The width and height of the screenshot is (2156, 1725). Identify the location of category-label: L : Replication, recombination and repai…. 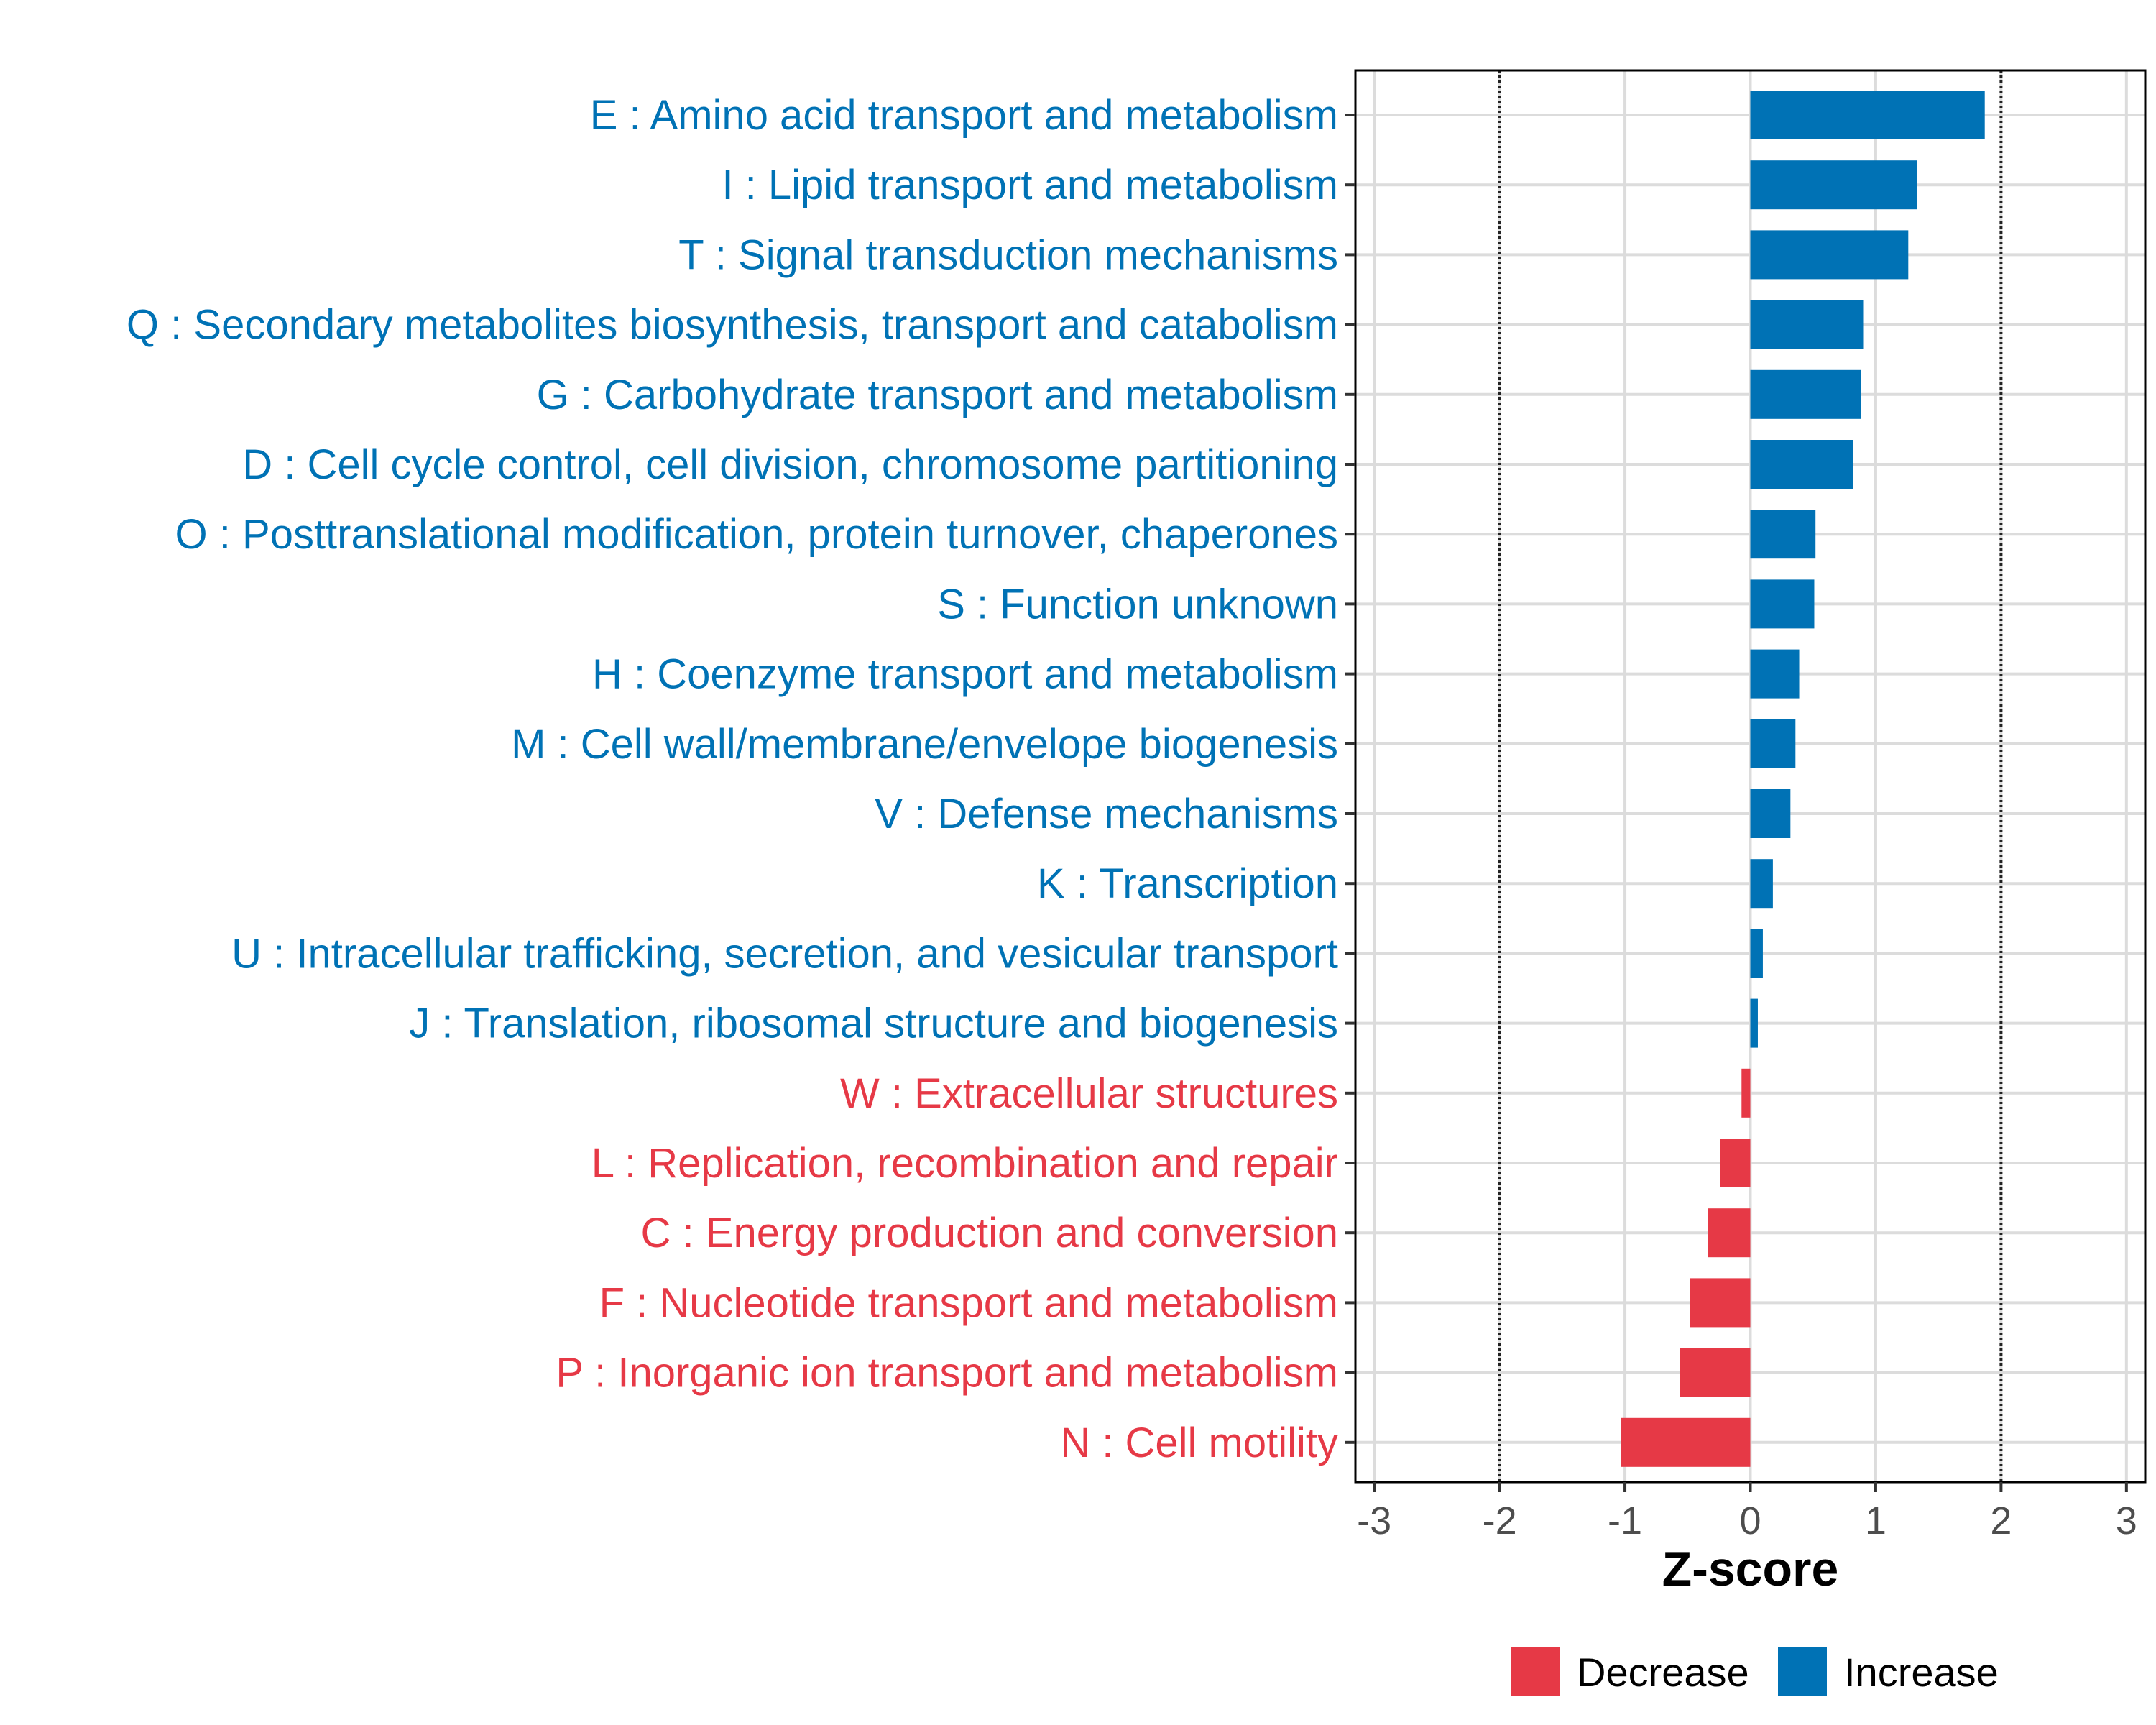
(964, 1163).